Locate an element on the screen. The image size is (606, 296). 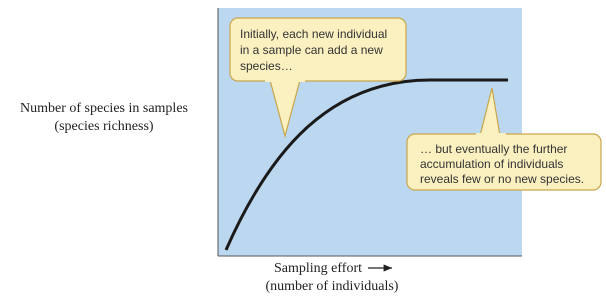
callout-text: accumulation of individuals is located at coordinates (491, 164).